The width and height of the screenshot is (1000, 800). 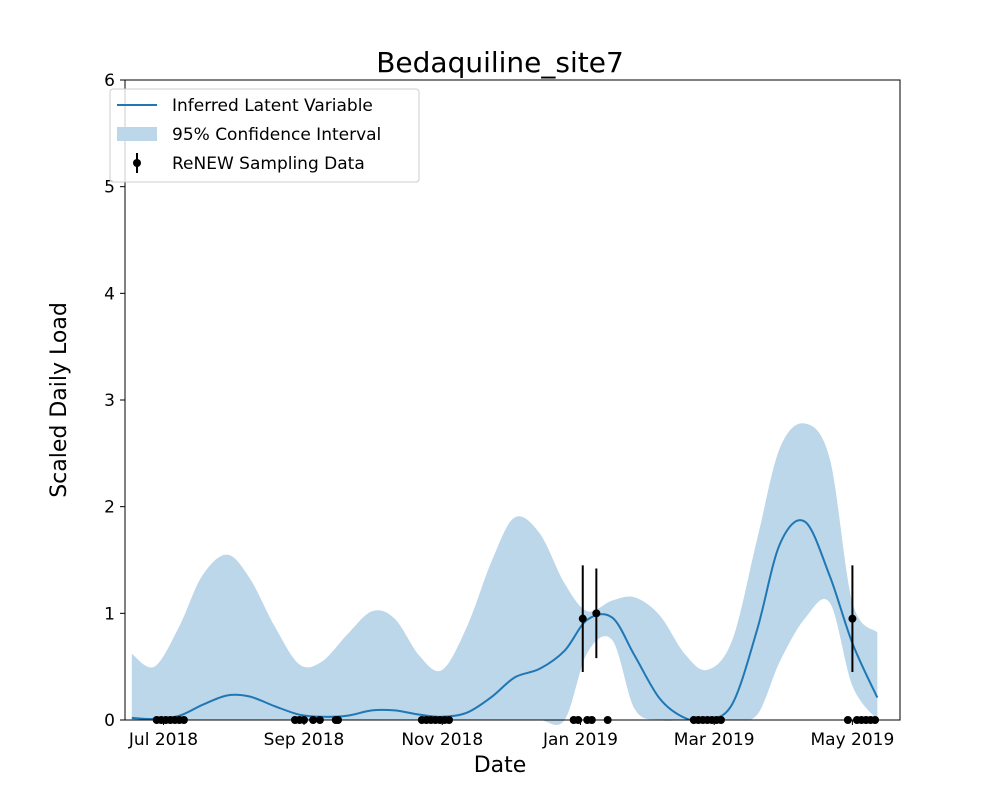 What do you see at coordinates (500, 62) in the screenshot?
I see `chart-title: Bedaquiline_site7` at bounding box center [500, 62].